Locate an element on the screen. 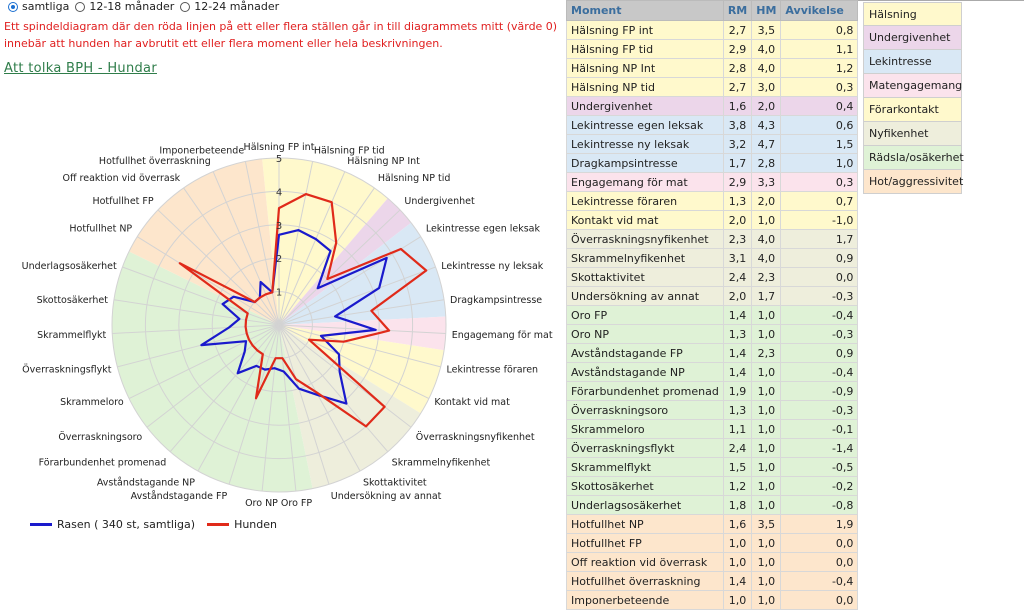 Image resolution: width=1024 pixels, height=610 pixels. cell-avvikelse: -0,8 is located at coordinates (819, 505).